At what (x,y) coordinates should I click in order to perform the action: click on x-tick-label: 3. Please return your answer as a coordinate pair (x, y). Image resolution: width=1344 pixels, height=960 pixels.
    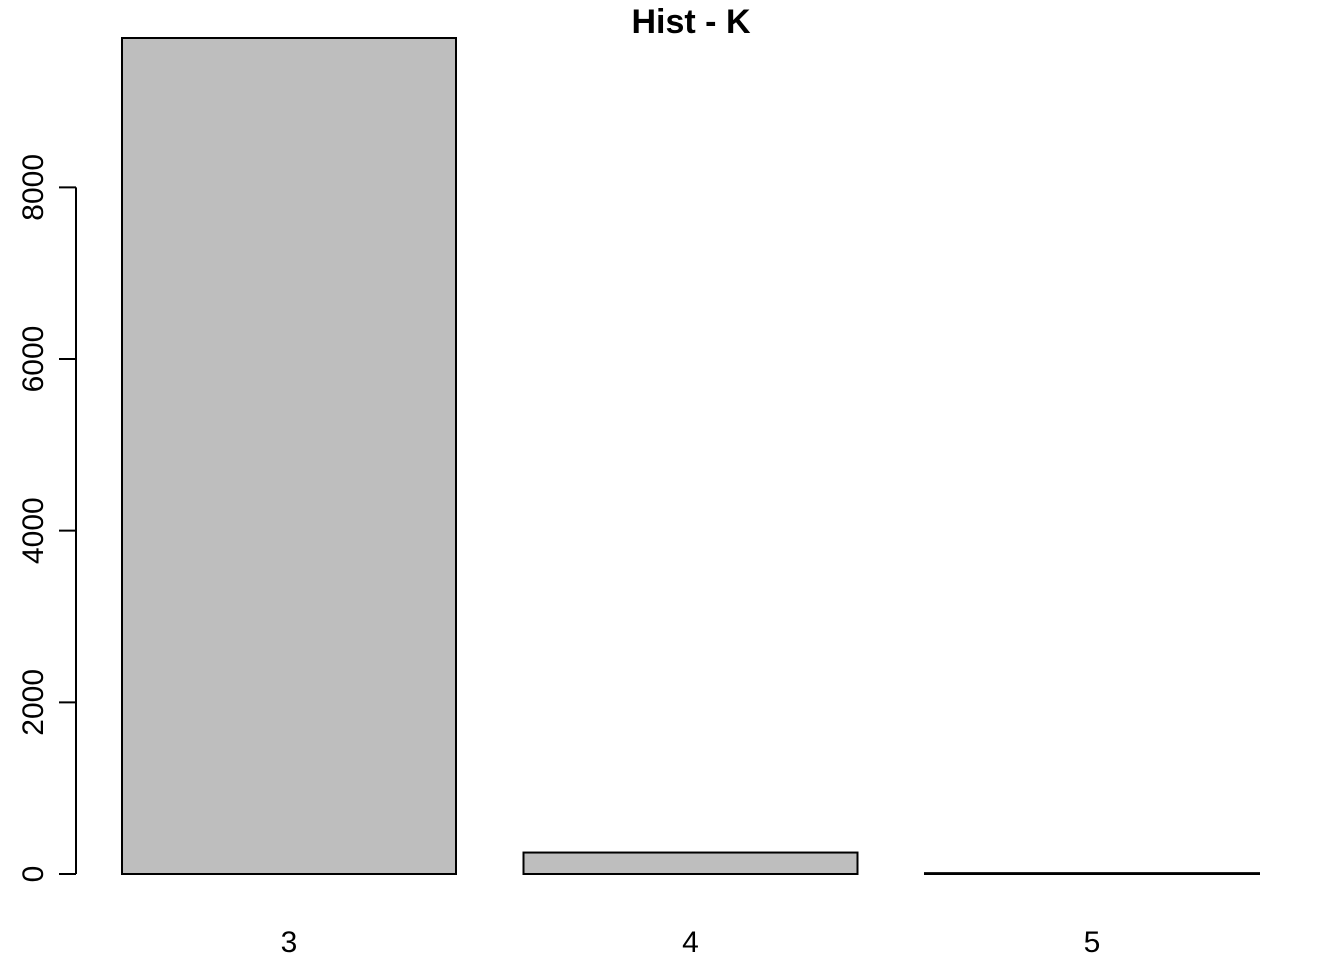
    Looking at the image, I should click on (289, 942).